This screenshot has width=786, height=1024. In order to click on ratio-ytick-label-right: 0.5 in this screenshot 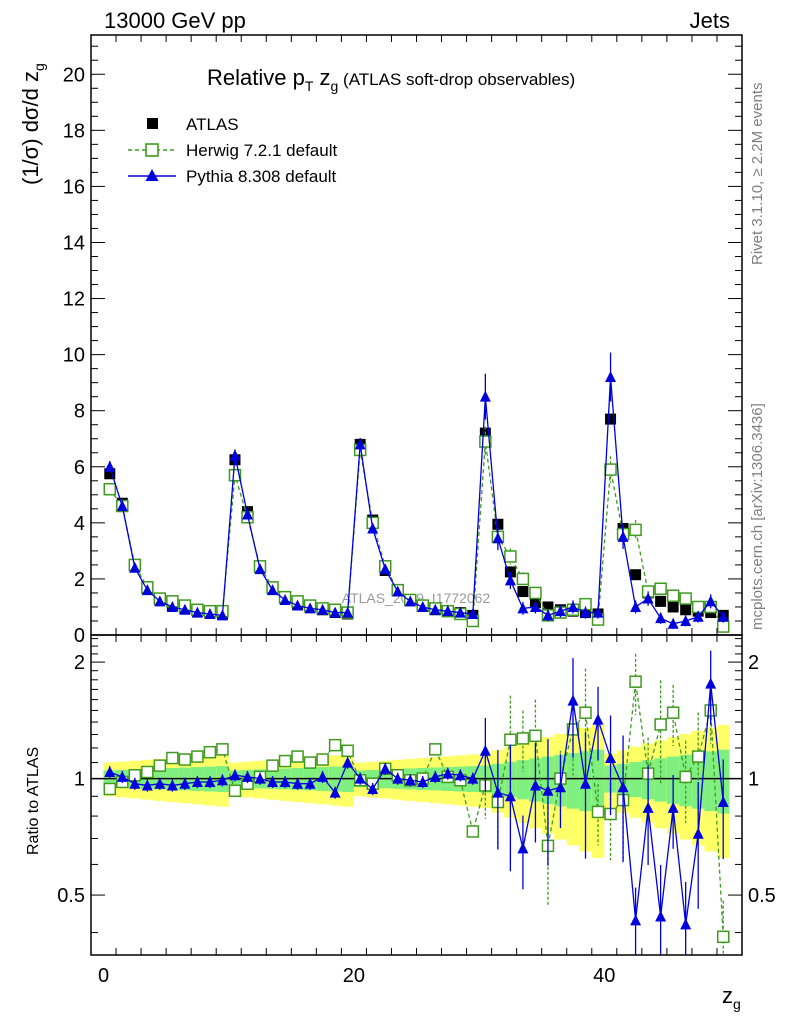, I will do `click(762, 896)`.